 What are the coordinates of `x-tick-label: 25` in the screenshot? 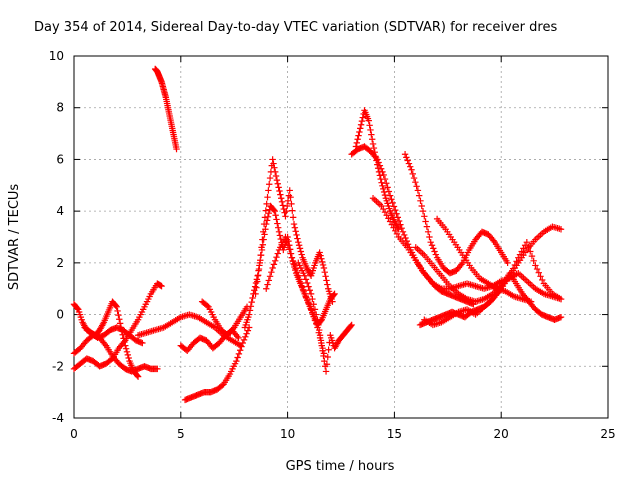 It's located at (607, 434).